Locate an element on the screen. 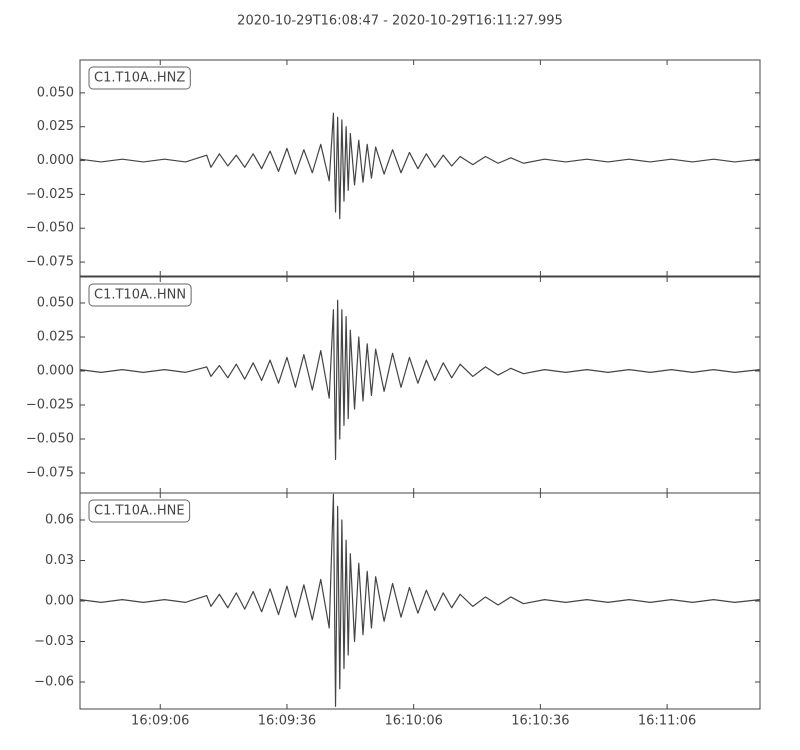  x-tick-label: 16:10:06 is located at coordinates (413, 721).